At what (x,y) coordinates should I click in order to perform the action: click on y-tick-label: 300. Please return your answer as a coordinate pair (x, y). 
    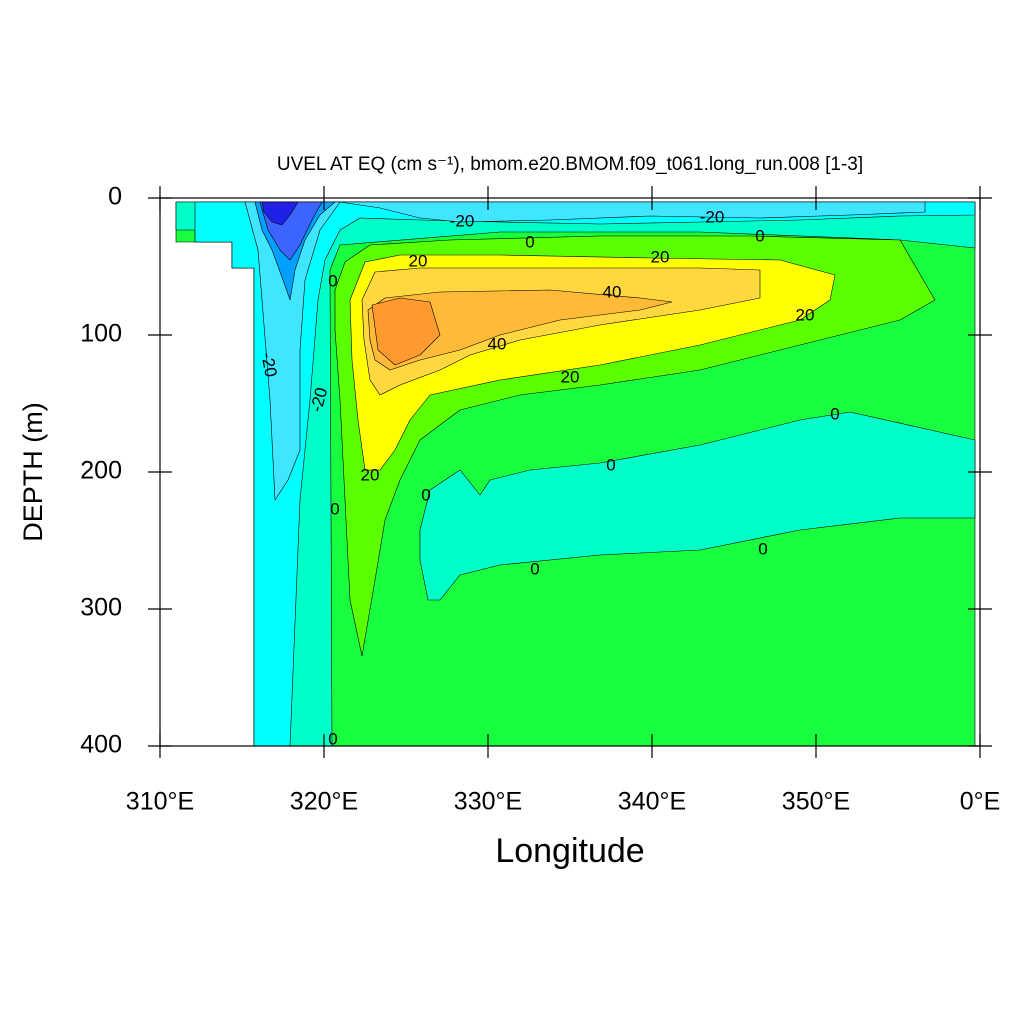
    Looking at the image, I should click on (101, 608).